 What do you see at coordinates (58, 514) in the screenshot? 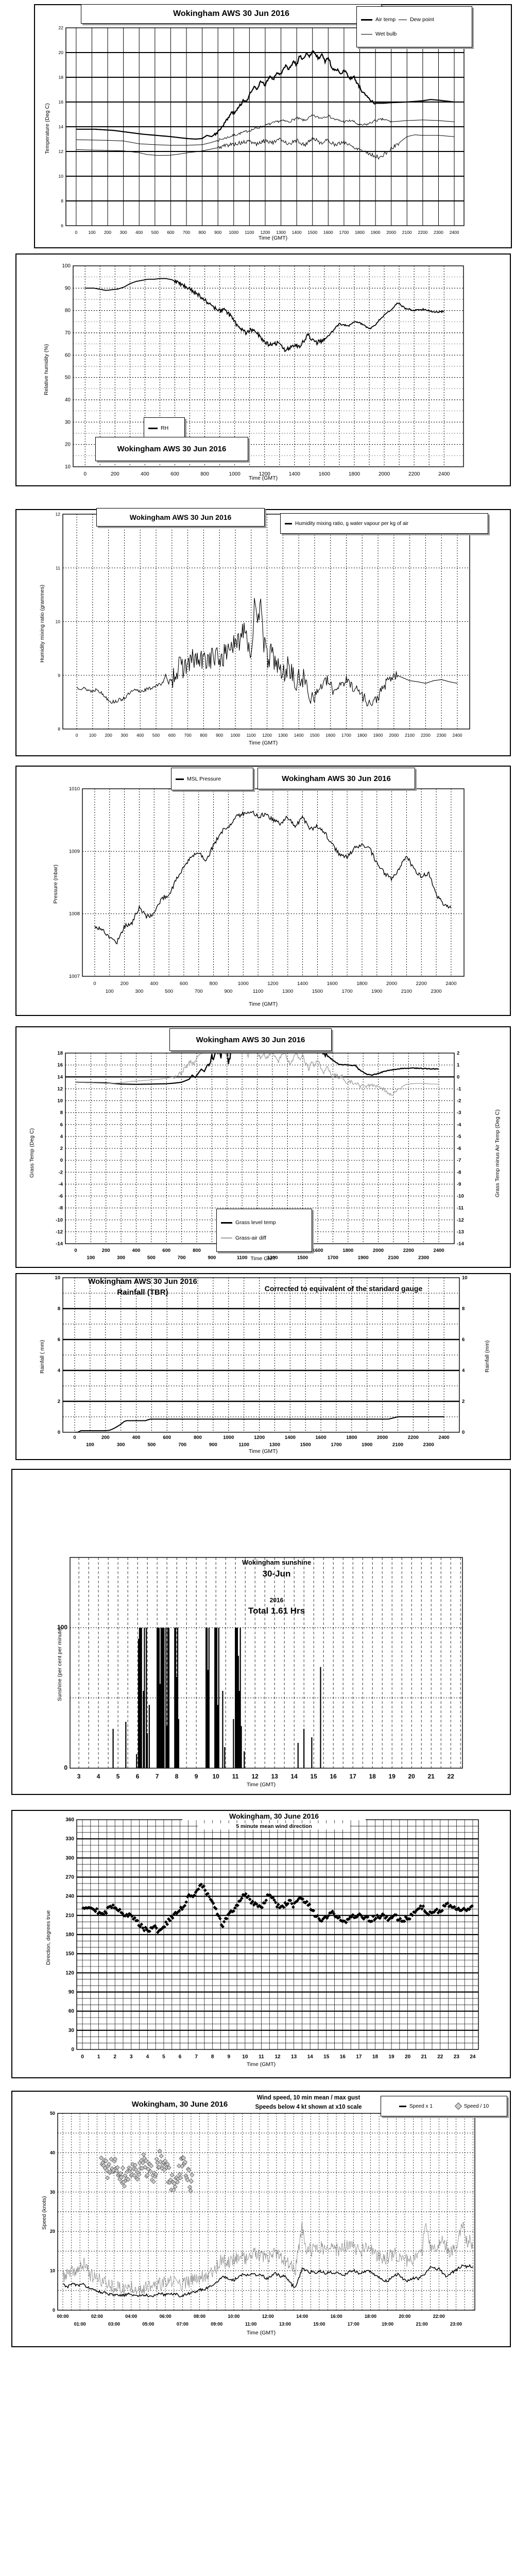
I see `svg-text: 12` at bounding box center [58, 514].